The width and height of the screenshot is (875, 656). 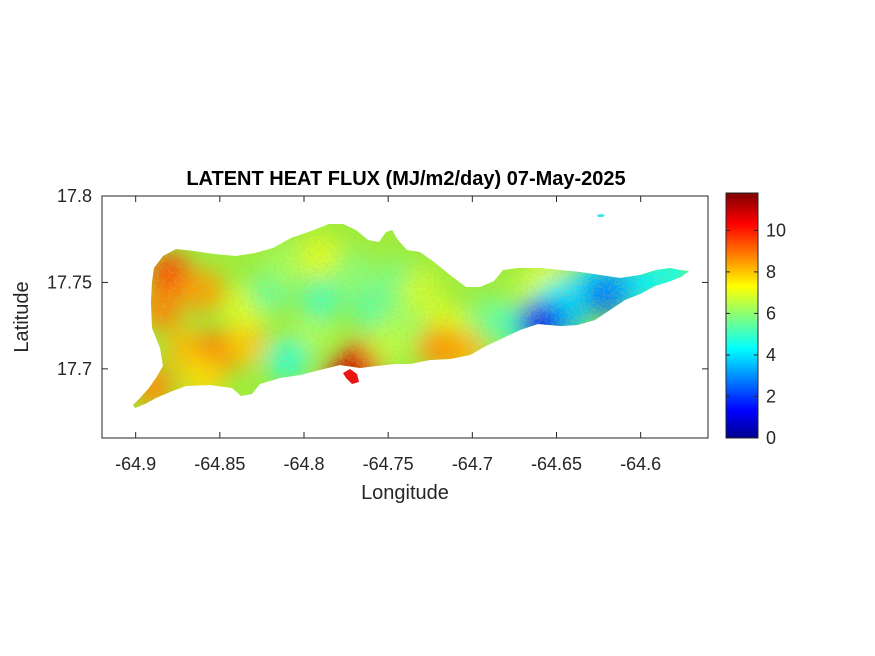 I want to click on x-tick-label: -64.7, so click(x=472, y=464).